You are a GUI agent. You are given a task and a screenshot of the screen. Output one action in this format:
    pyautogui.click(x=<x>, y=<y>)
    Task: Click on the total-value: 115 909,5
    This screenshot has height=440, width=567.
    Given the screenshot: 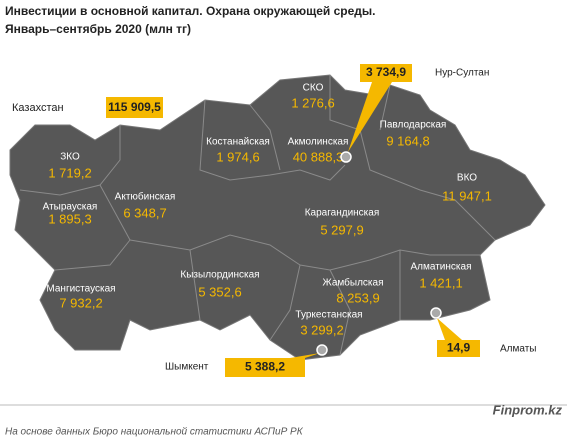 What is the action you would take?
    pyautogui.click(x=134, y=107)
    